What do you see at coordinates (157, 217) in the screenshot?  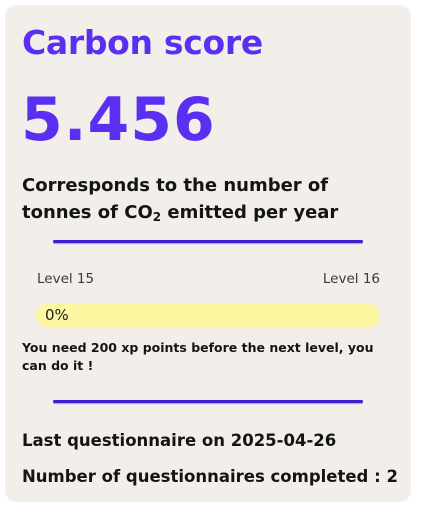 I see `co2-subscript: 2` at bounding box center [157, 217].